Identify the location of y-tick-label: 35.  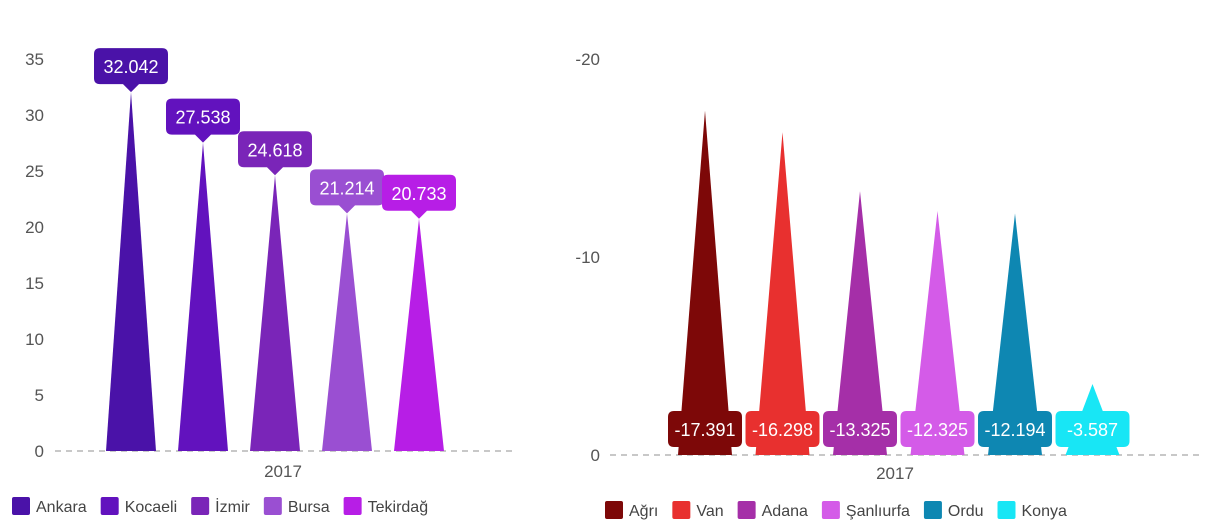
(34, 59).